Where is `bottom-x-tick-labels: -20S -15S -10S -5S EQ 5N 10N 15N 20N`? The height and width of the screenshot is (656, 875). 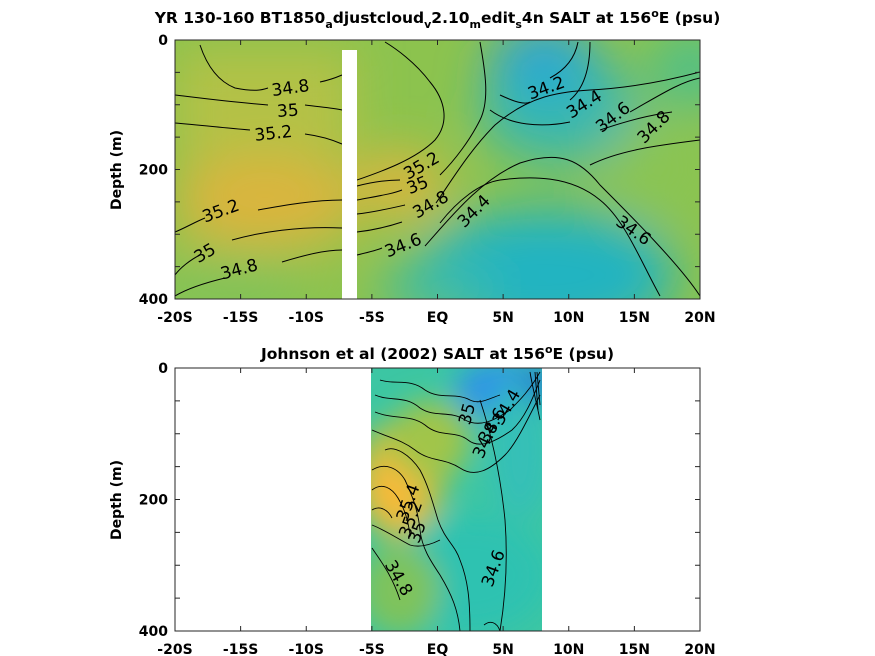
bottom-x-tick-labels: -20S -15S -10S -5S EQ 5N 10N 15N 20N is located at coordinates (436, 649).